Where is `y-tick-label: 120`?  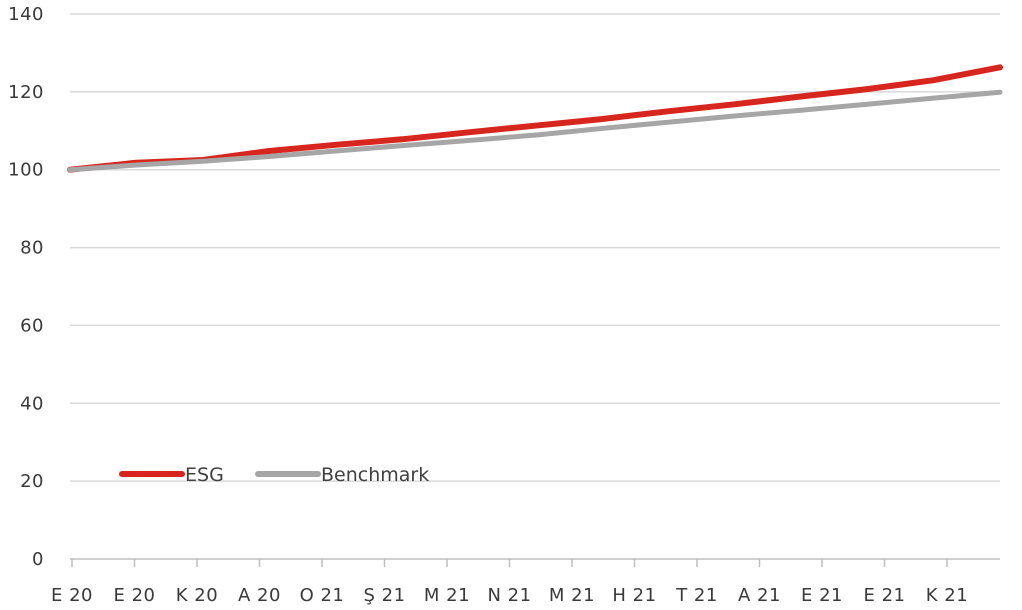
y-tick-label: 120 is located at coordinates (26, 92).